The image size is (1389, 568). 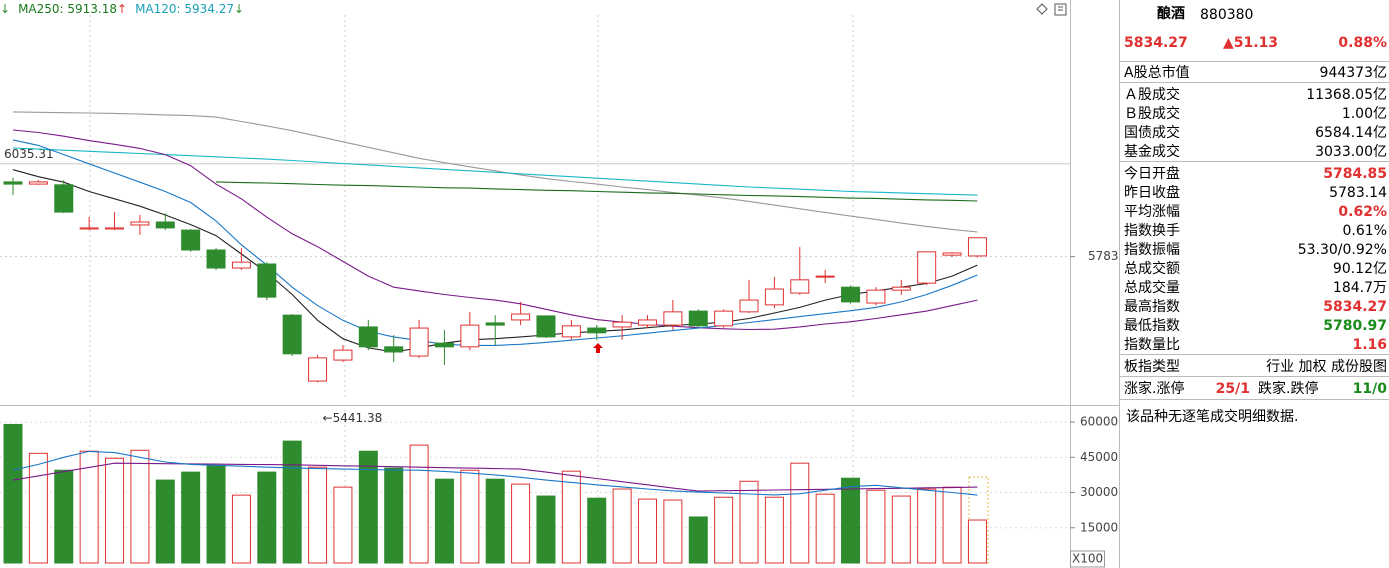 I want to click on row-value: 1.00亿, so click(x=1364, y=114).